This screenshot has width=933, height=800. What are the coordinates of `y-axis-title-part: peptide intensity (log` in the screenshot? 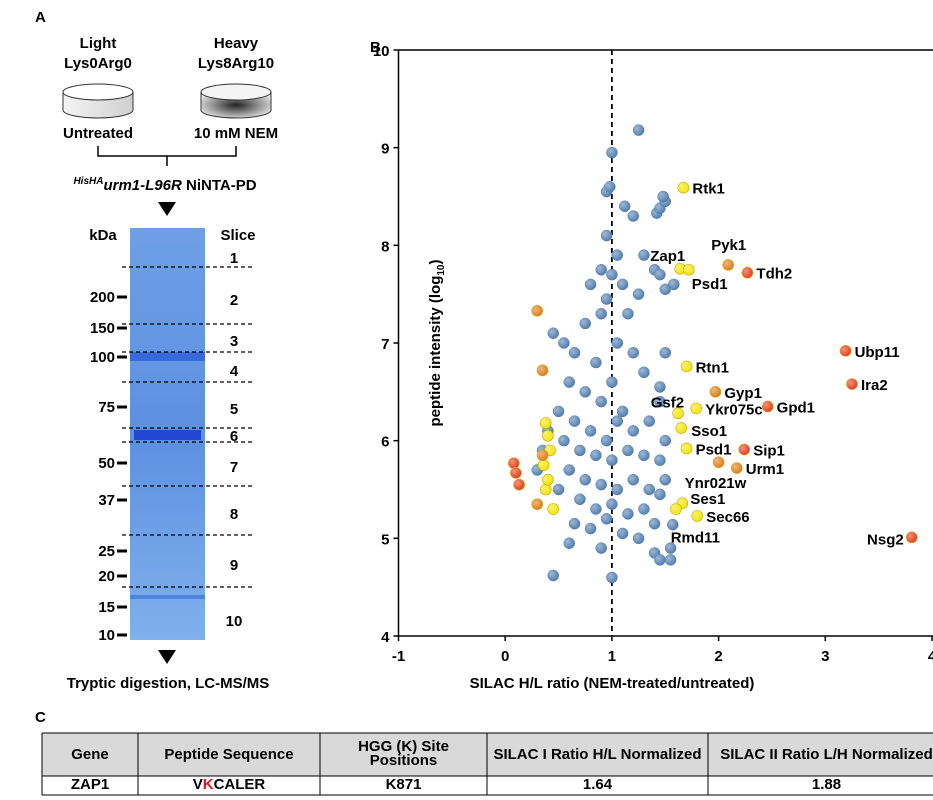 It's located at (435, 351).